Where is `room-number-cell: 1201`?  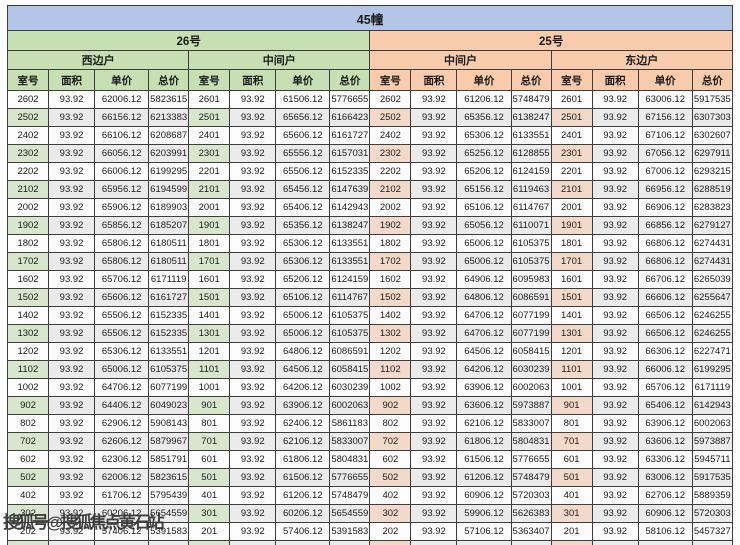 room-number-cell: 1201 is located at coordinates (209, 351).